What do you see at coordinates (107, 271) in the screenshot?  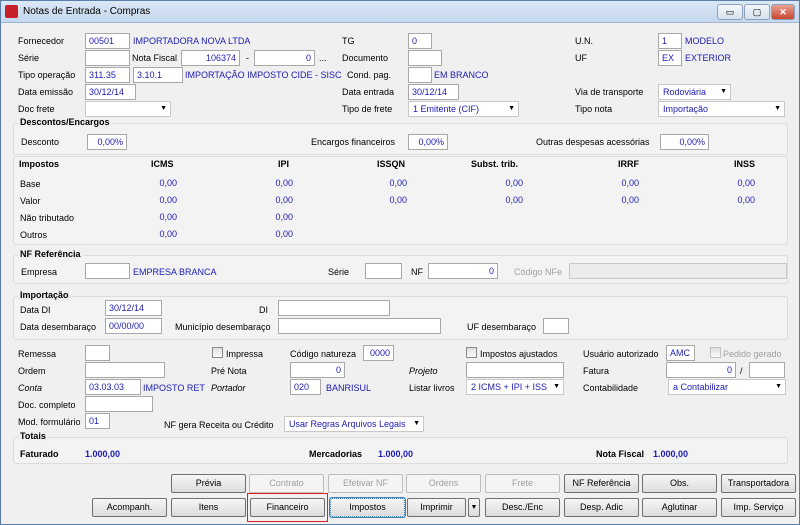 I see `empresa-input` at bounding box center [107, 271].